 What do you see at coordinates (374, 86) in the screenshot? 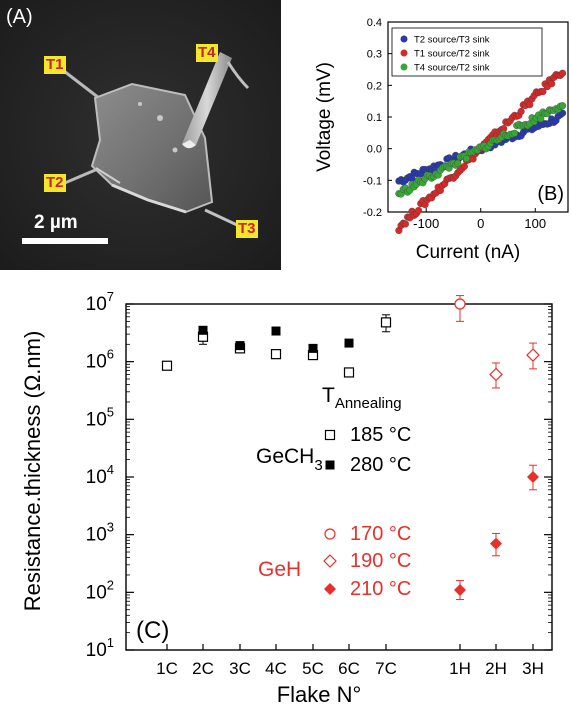
I see `iv-y-tick-label: 0.2` at bounding box center [374, 86].